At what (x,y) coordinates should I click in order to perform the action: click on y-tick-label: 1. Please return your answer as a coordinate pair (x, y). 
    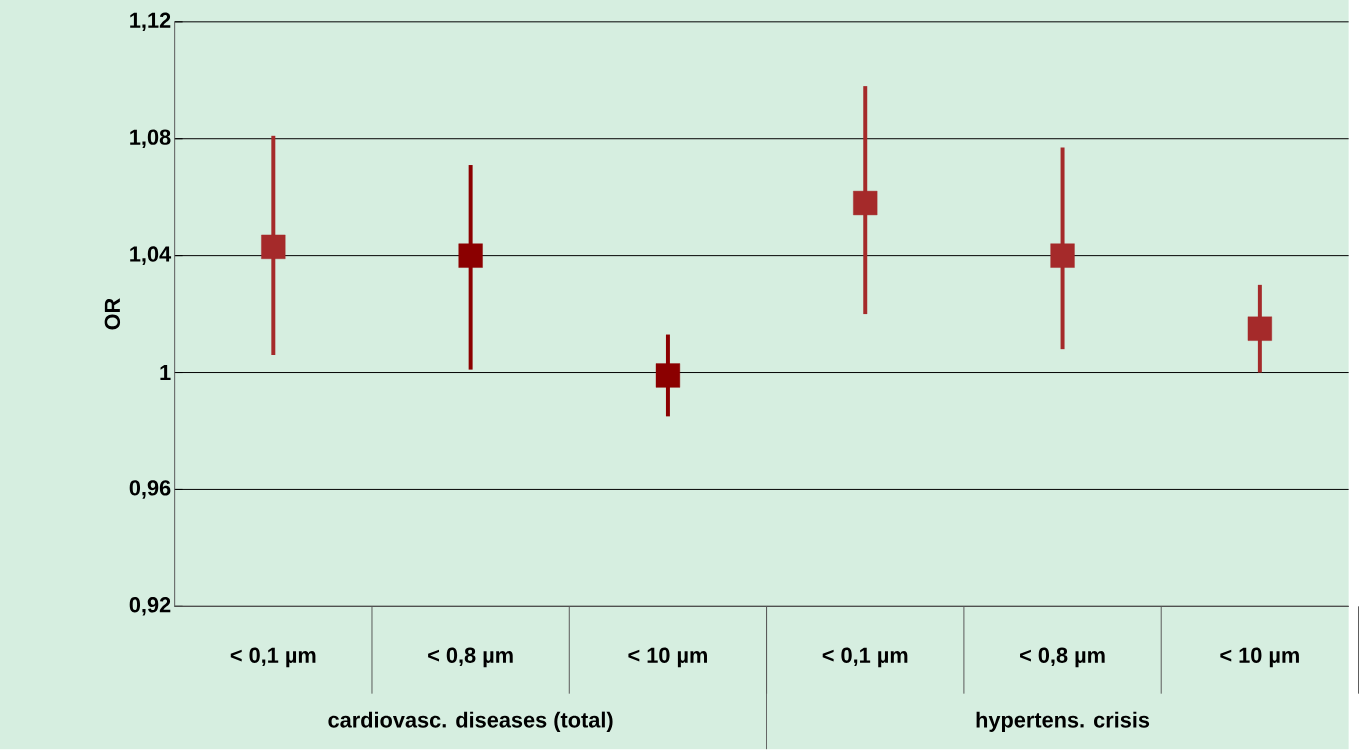
    Looking at the image, I should click on (165, 373).